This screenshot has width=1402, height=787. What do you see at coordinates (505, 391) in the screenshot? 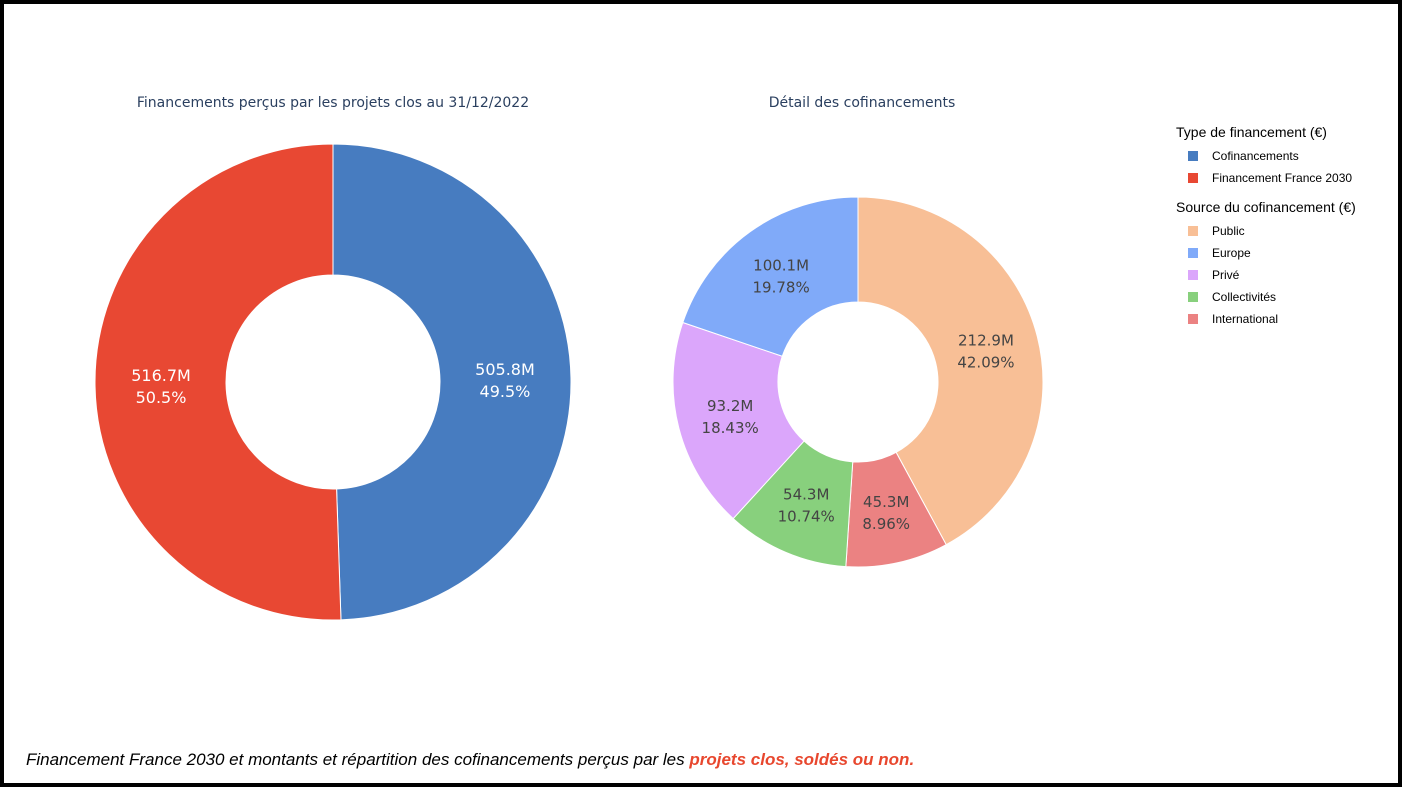
I see `slice-percent-label-0: 49.5%` at bounding box center [505, 391].